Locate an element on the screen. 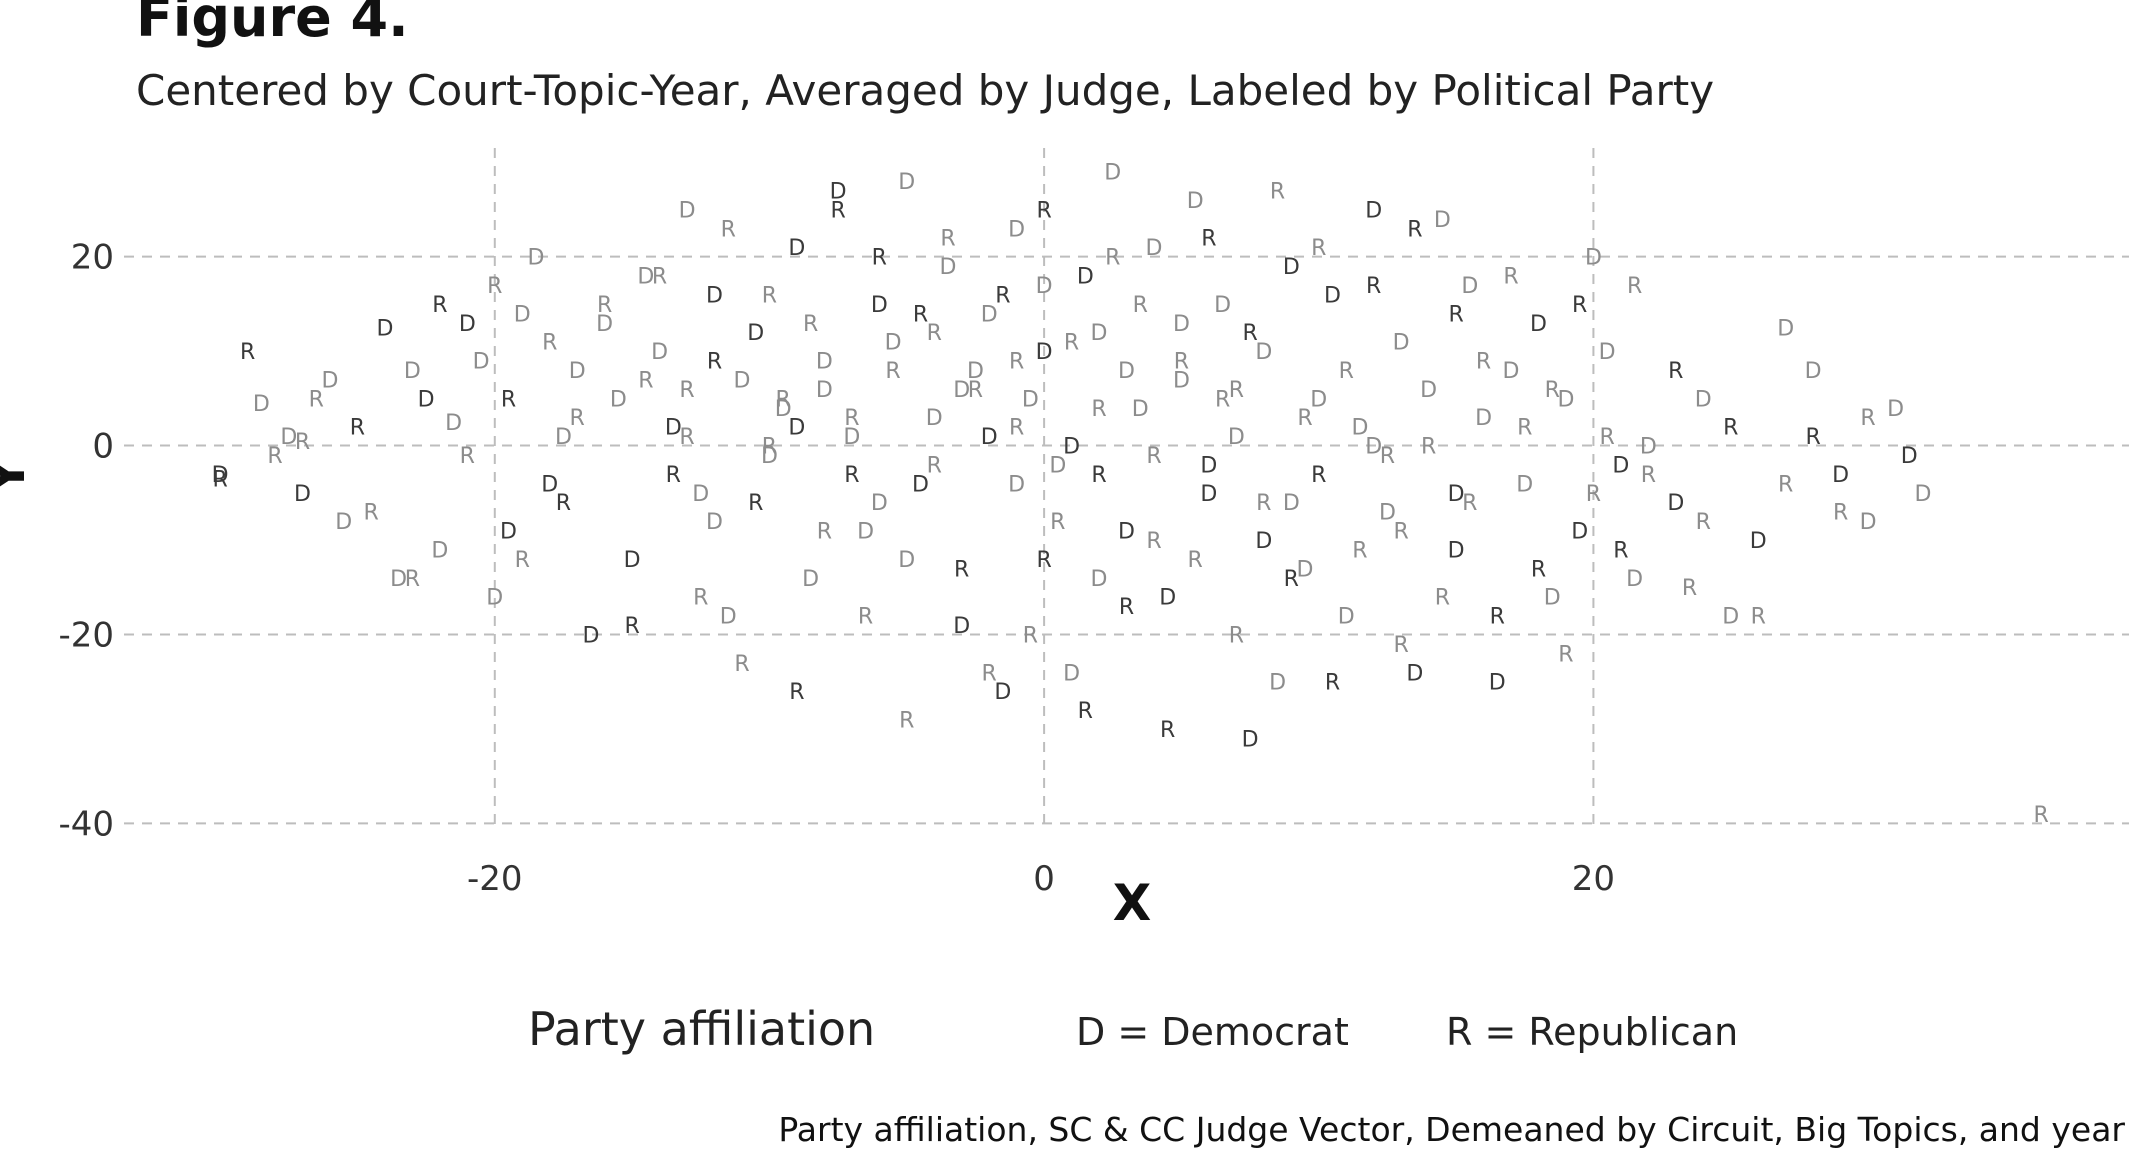  x-tick-label: -20 is located at coordinates (495, 879).